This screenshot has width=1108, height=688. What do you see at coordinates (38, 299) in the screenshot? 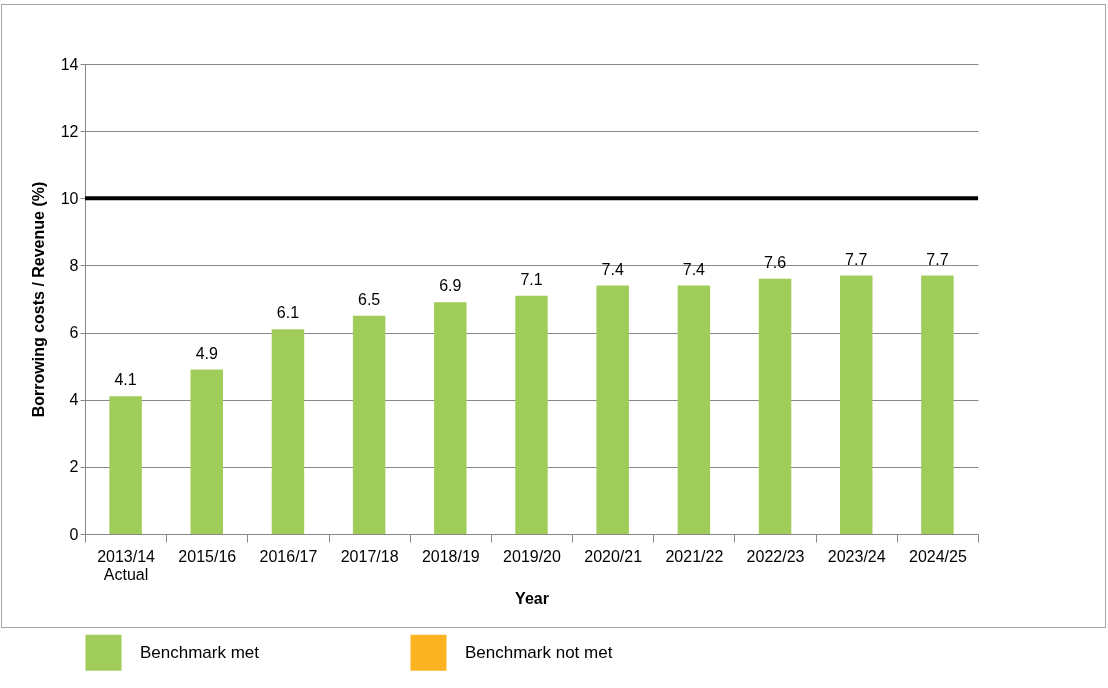
I see `y-axis-title: Borrowing costs / Revenue (%)` at bounding box center [38, 299].